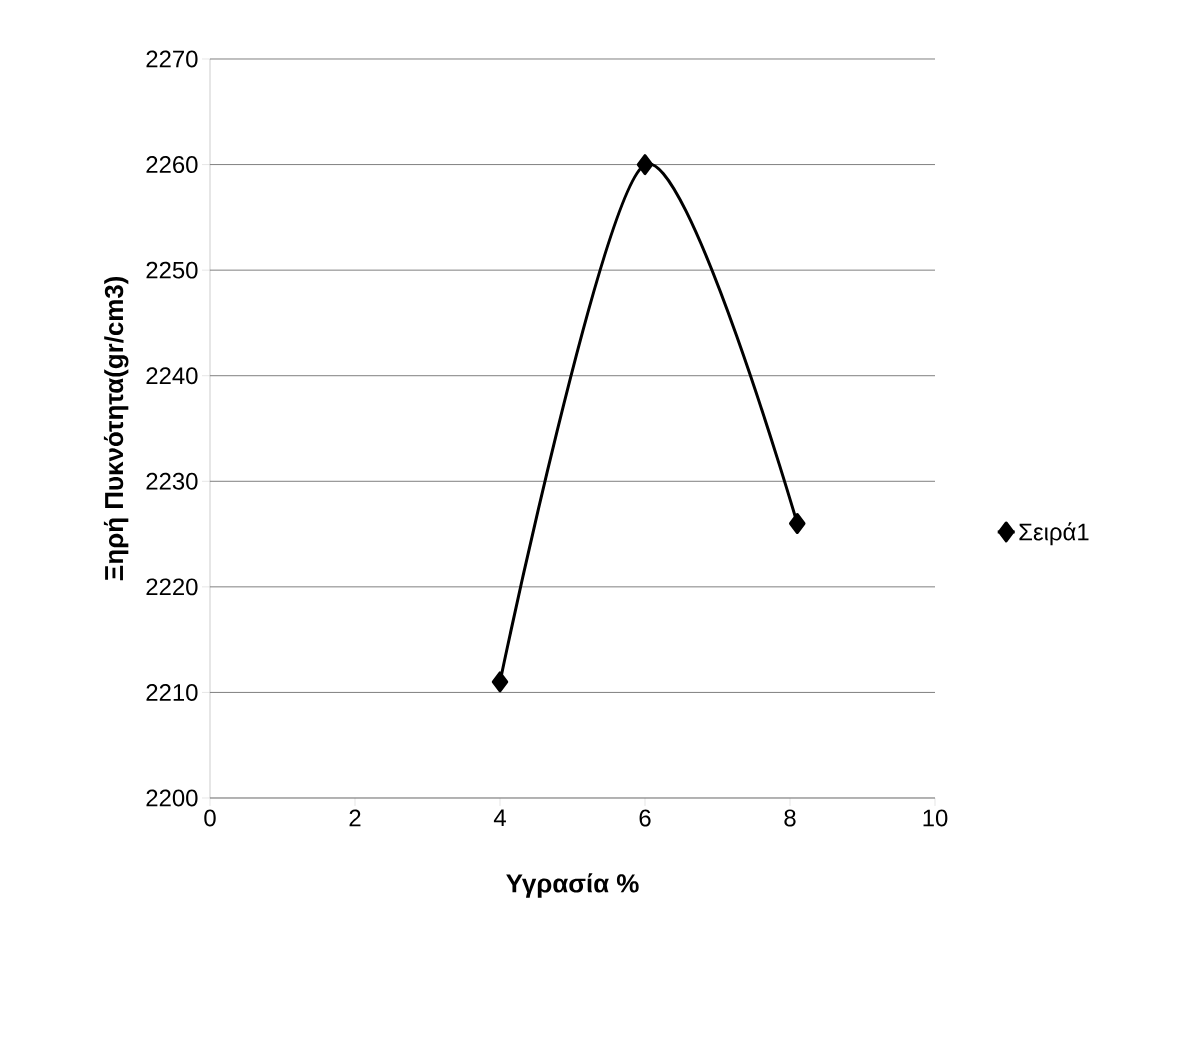 The height and width of the screenshot is (1056, 1198). Describe the element at coordinates (790, 818) in the screenshot. I see `x-tick-label: 8` at that location.